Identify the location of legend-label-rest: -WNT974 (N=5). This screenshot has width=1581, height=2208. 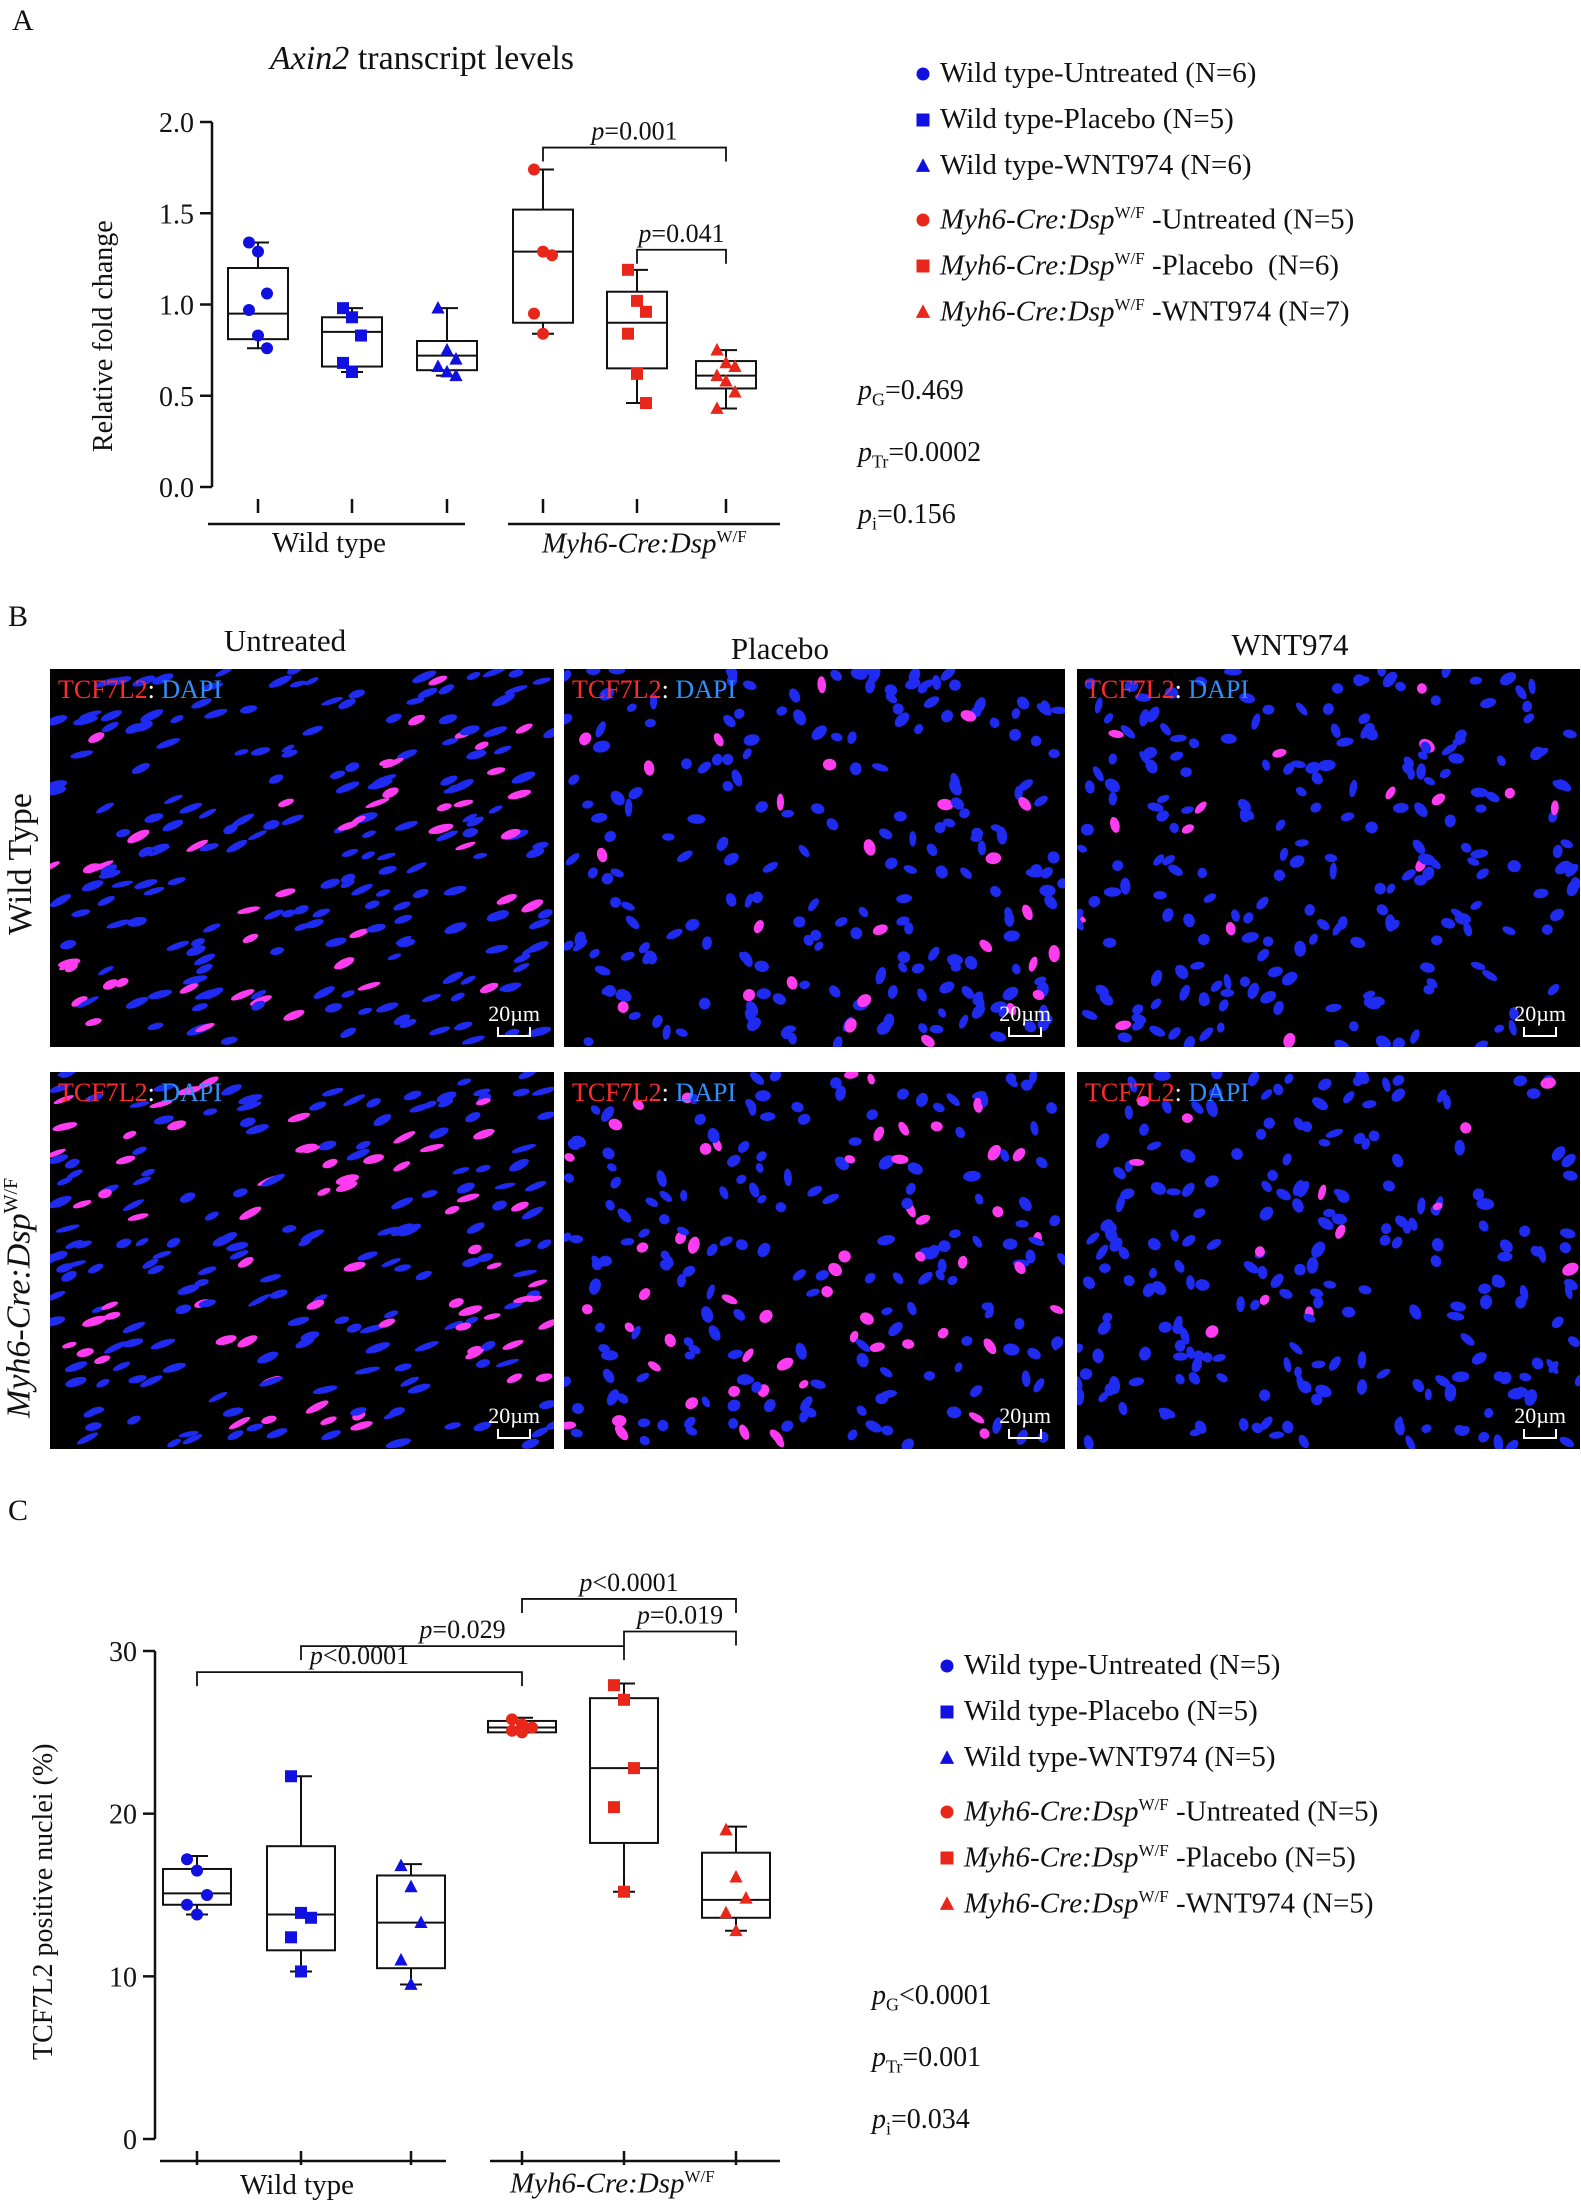
(1271, 1903).